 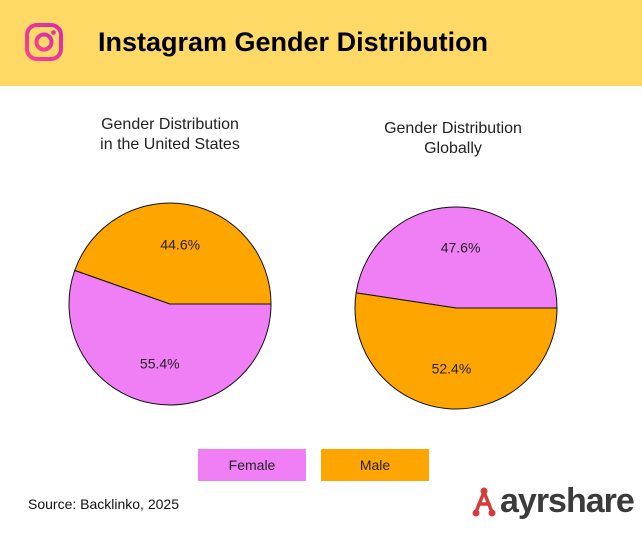 I want to click on chart-title-global: Gender Distribution Globally, so click(x=453, y=138).